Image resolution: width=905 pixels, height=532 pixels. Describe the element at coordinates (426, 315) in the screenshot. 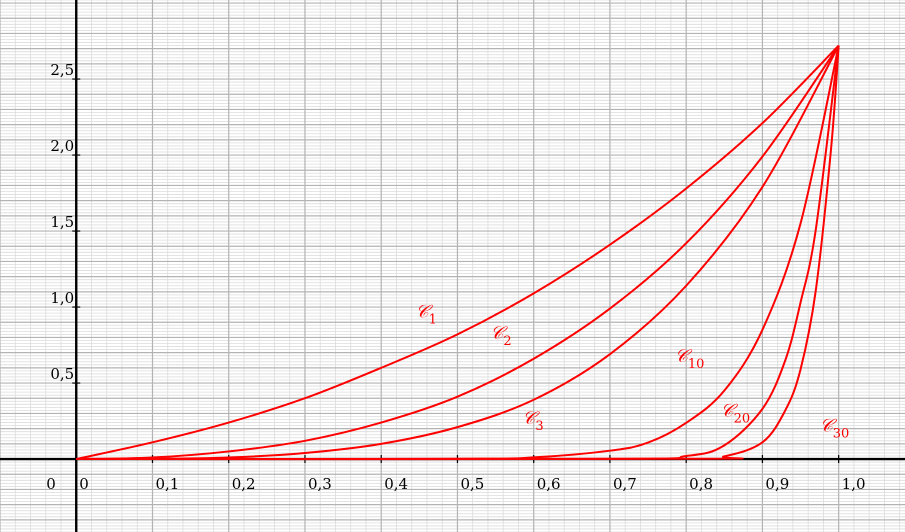

I see `curve-label-c1: 𝒞1` at that location.